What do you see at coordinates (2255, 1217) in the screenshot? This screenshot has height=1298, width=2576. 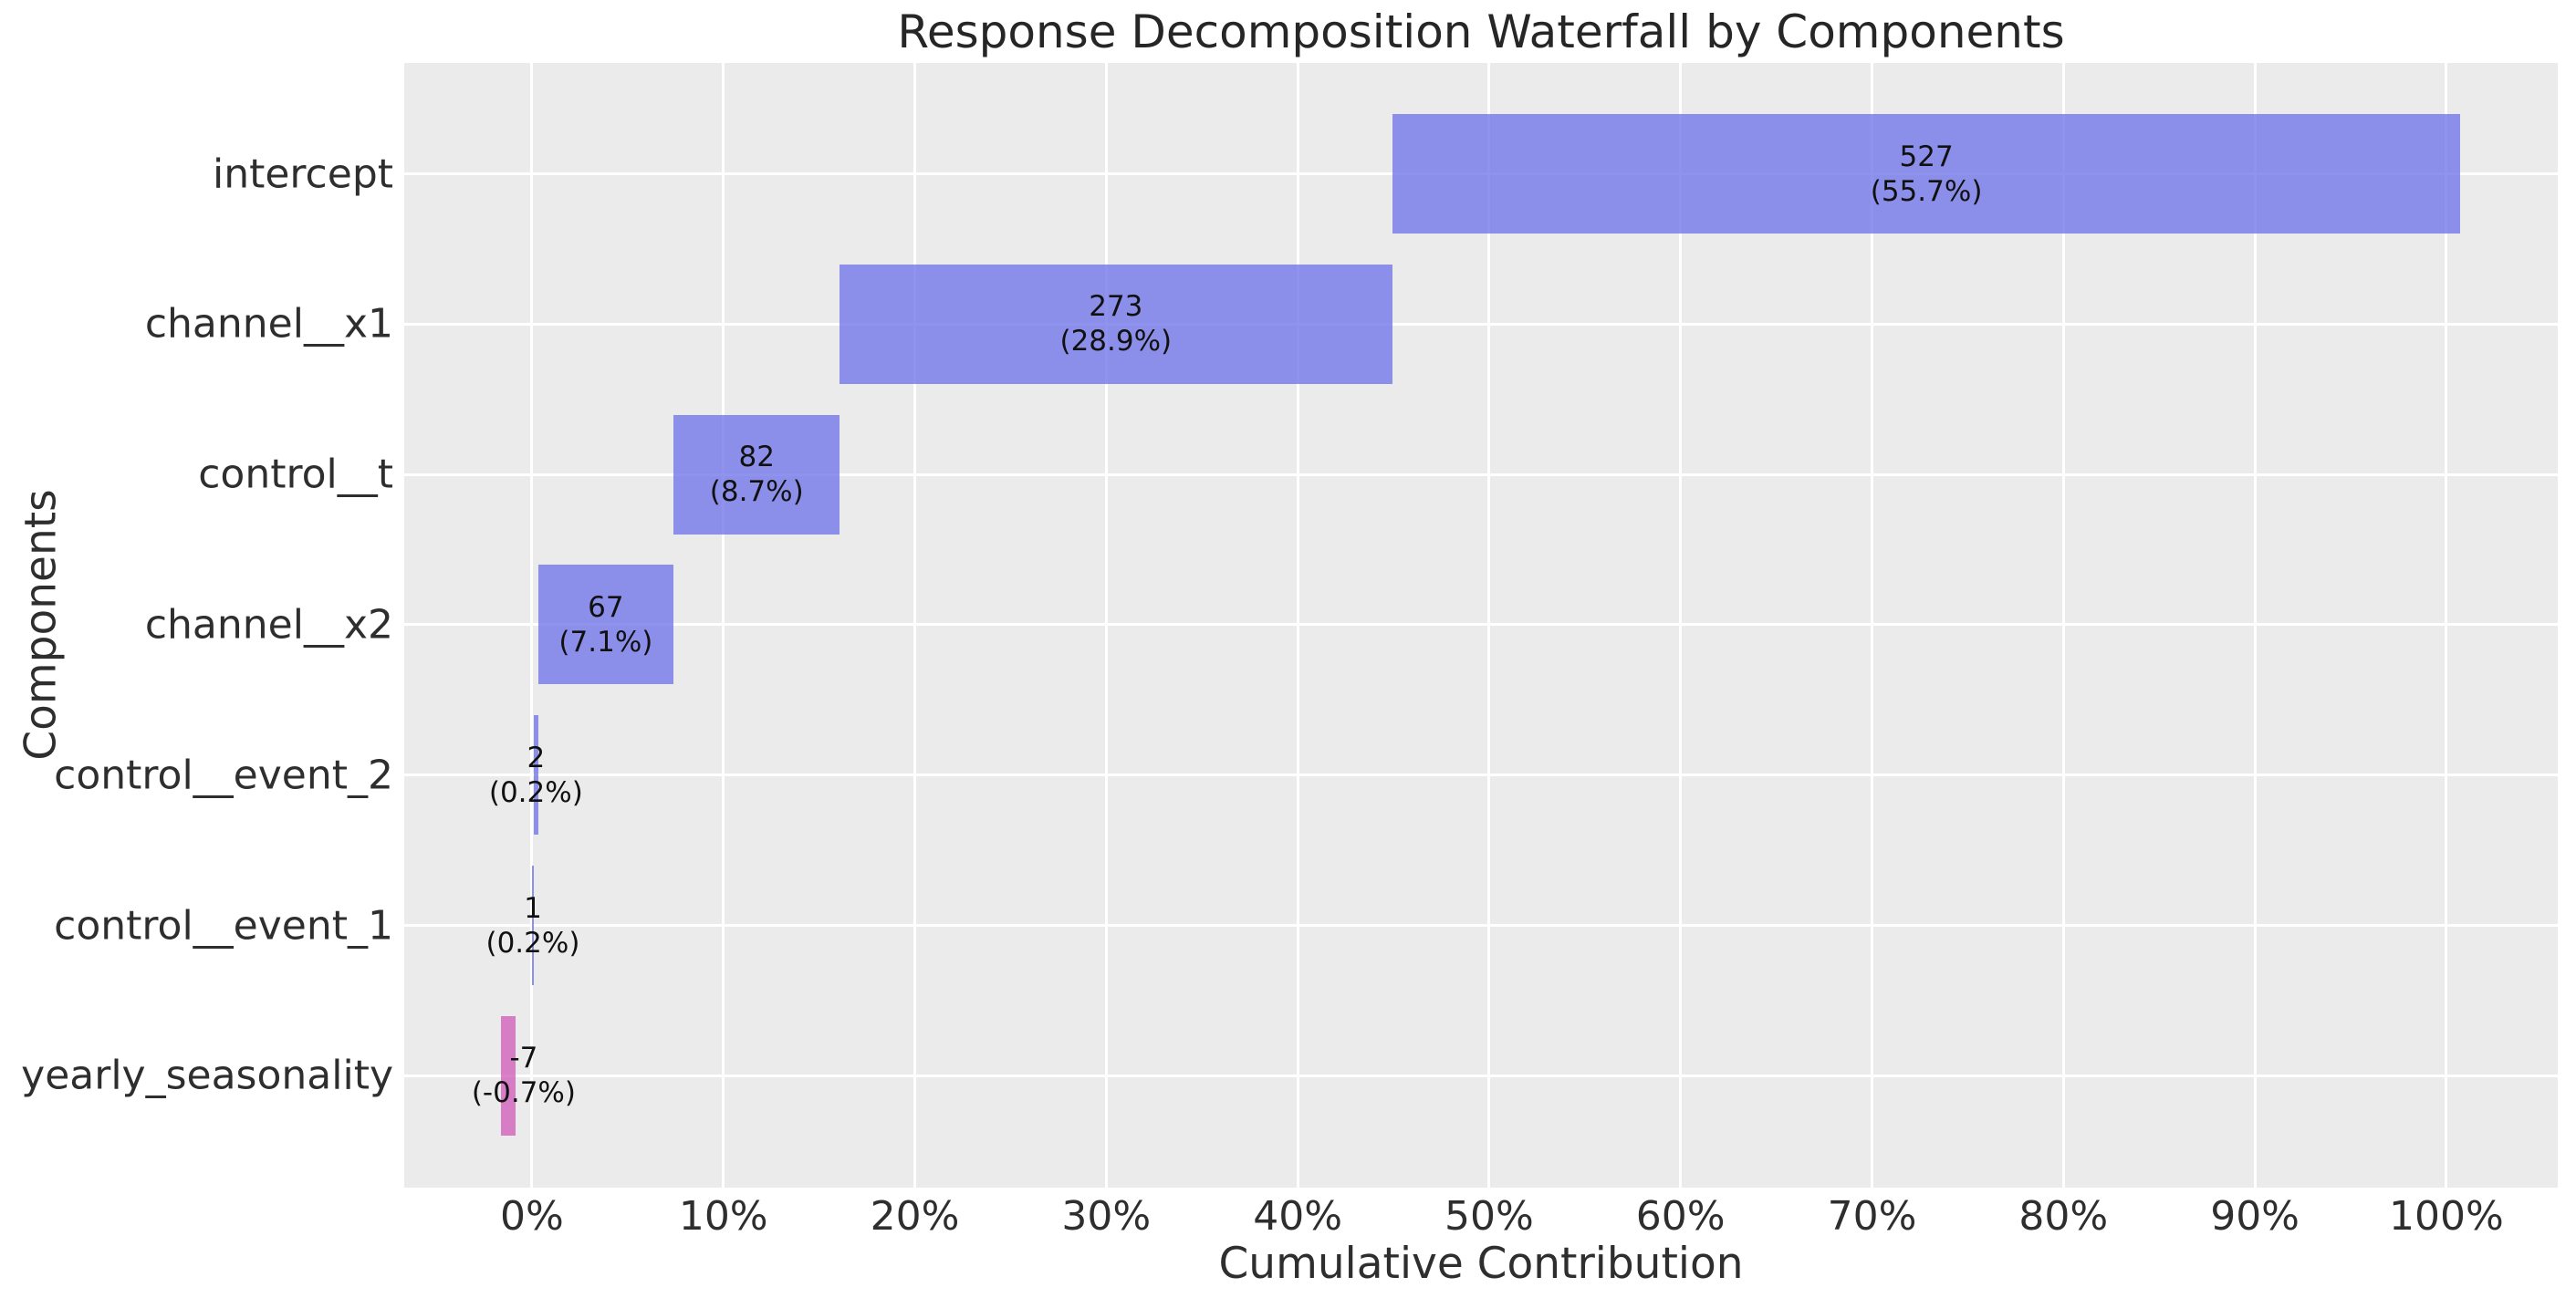 I see `x-tick-label: 90%` at bounding box center [2255, 1217].